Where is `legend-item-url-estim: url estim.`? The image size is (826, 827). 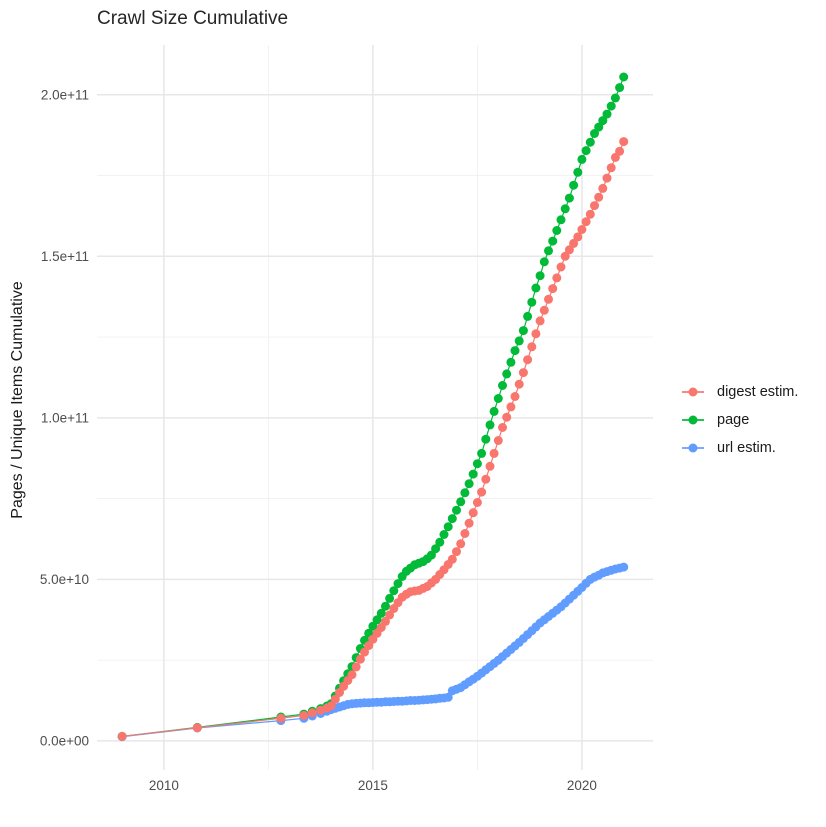
legend-item-url-estim: url estim. is located at coordinates (740, 448).